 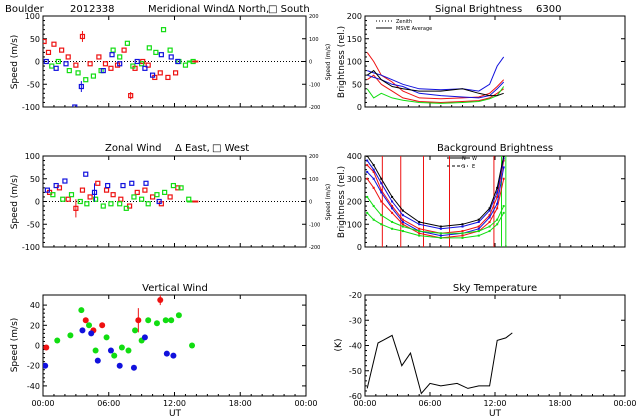 I want to click on zonal-ytick-right-label: -100, so click(x=314, y=225).